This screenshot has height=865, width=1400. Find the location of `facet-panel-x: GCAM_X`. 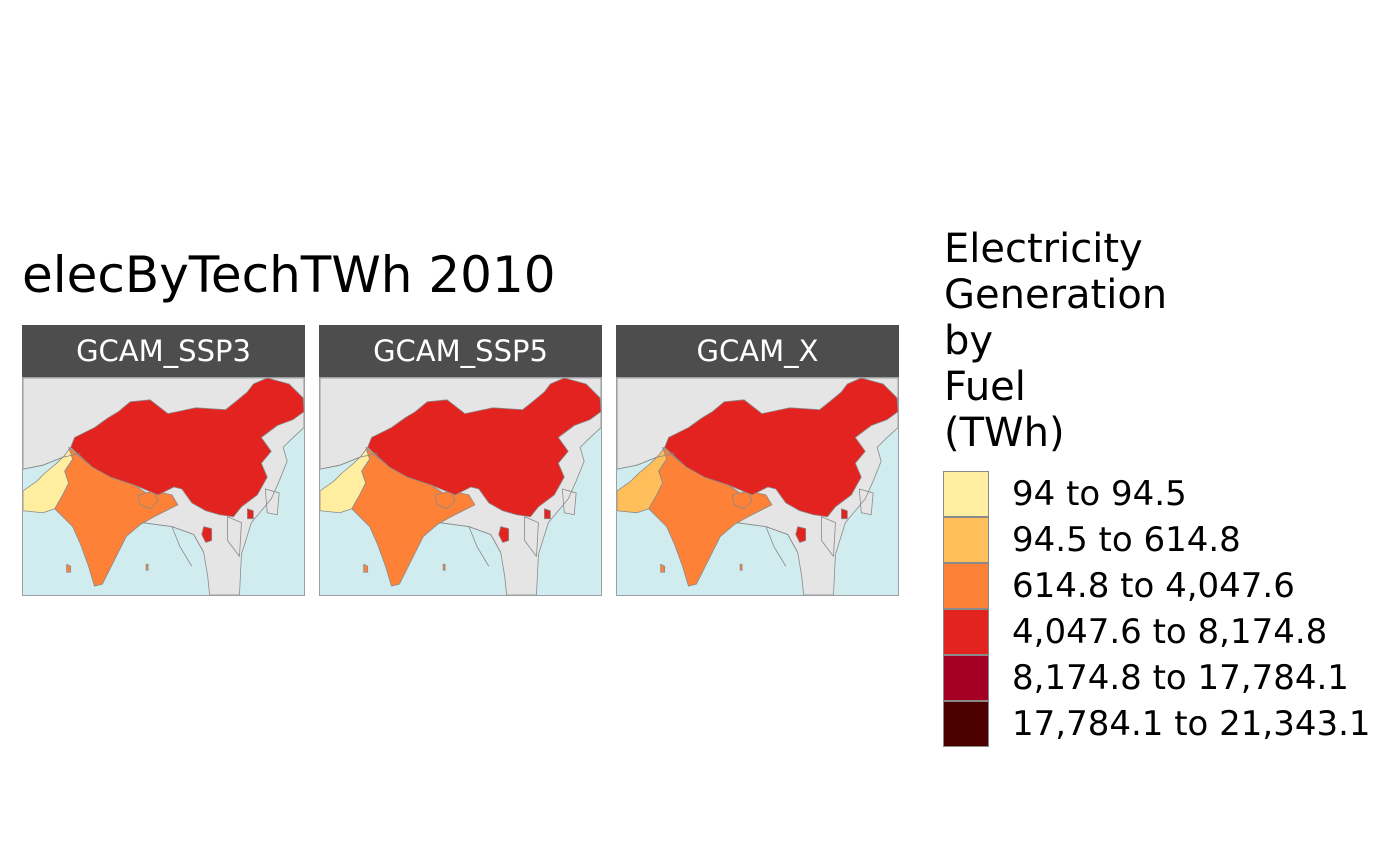

facet-panel-x: GCAM_X is located at coordinates (757, 460).